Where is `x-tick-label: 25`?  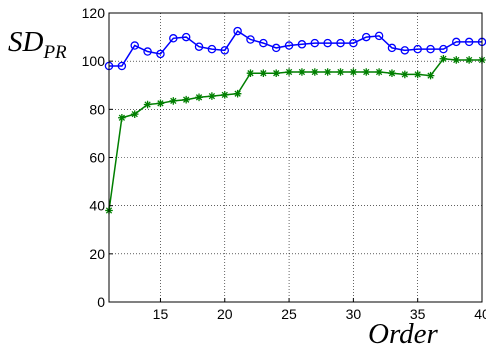
x-tick-label: 25 is located at coordinates (289, 314).